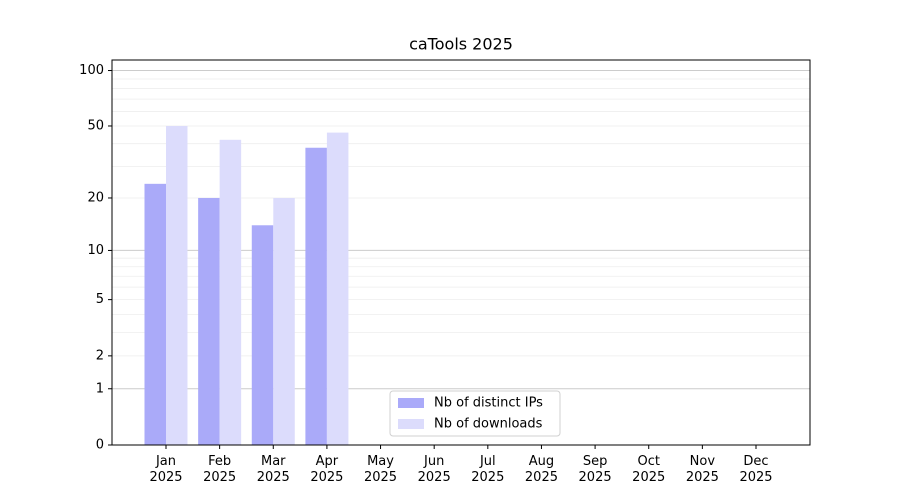 Image resolution: width=900 pixels, height=500 pixels. Describe the element at coordinates (100, 445) in the screenshot. I see `y-tick-label: 0` at that location.